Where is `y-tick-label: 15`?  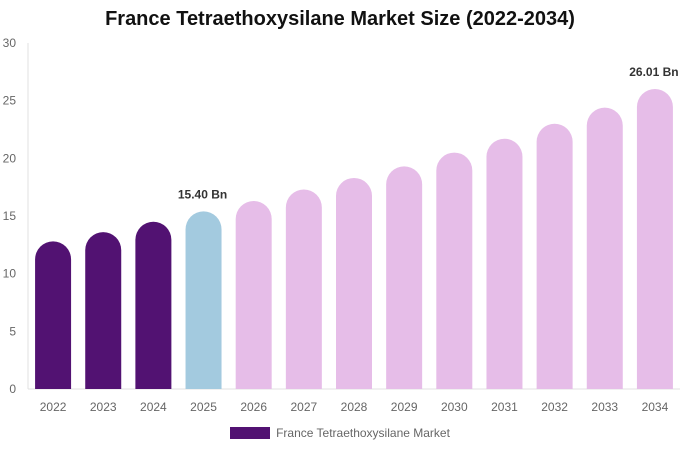 y-tick-label: 15 is located at coordinates (10, 216).